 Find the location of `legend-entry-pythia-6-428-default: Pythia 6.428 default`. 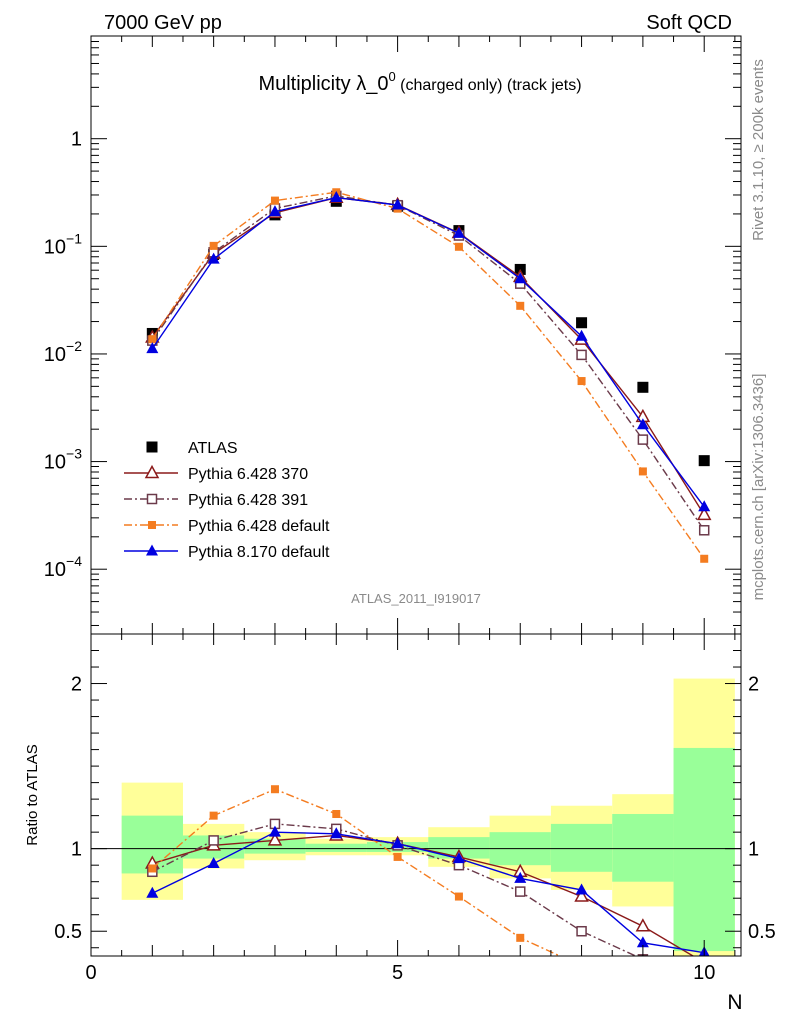

legend-entry-pythia-6-428-default: Pythia 6.428 default is located at coordinates (227, 526).